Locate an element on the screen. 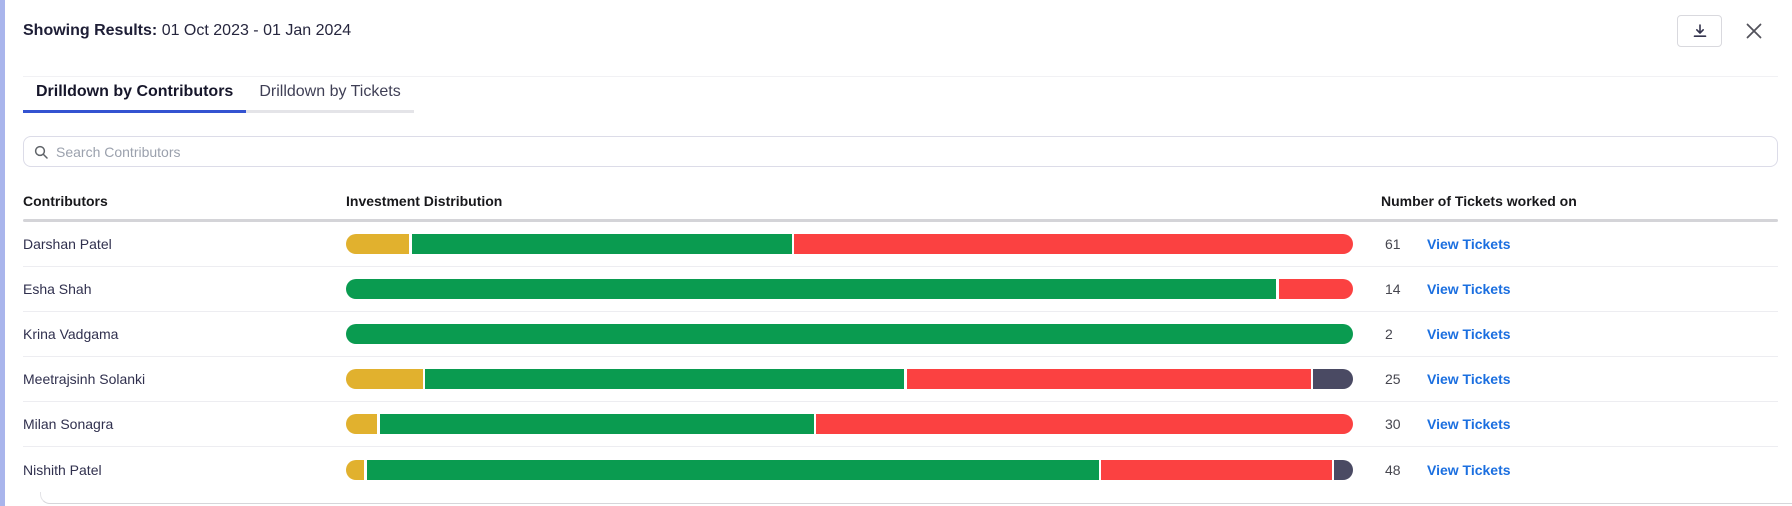  table-row: Krina Vadgama 2 View Tickets is located at coordinates (900, 334).